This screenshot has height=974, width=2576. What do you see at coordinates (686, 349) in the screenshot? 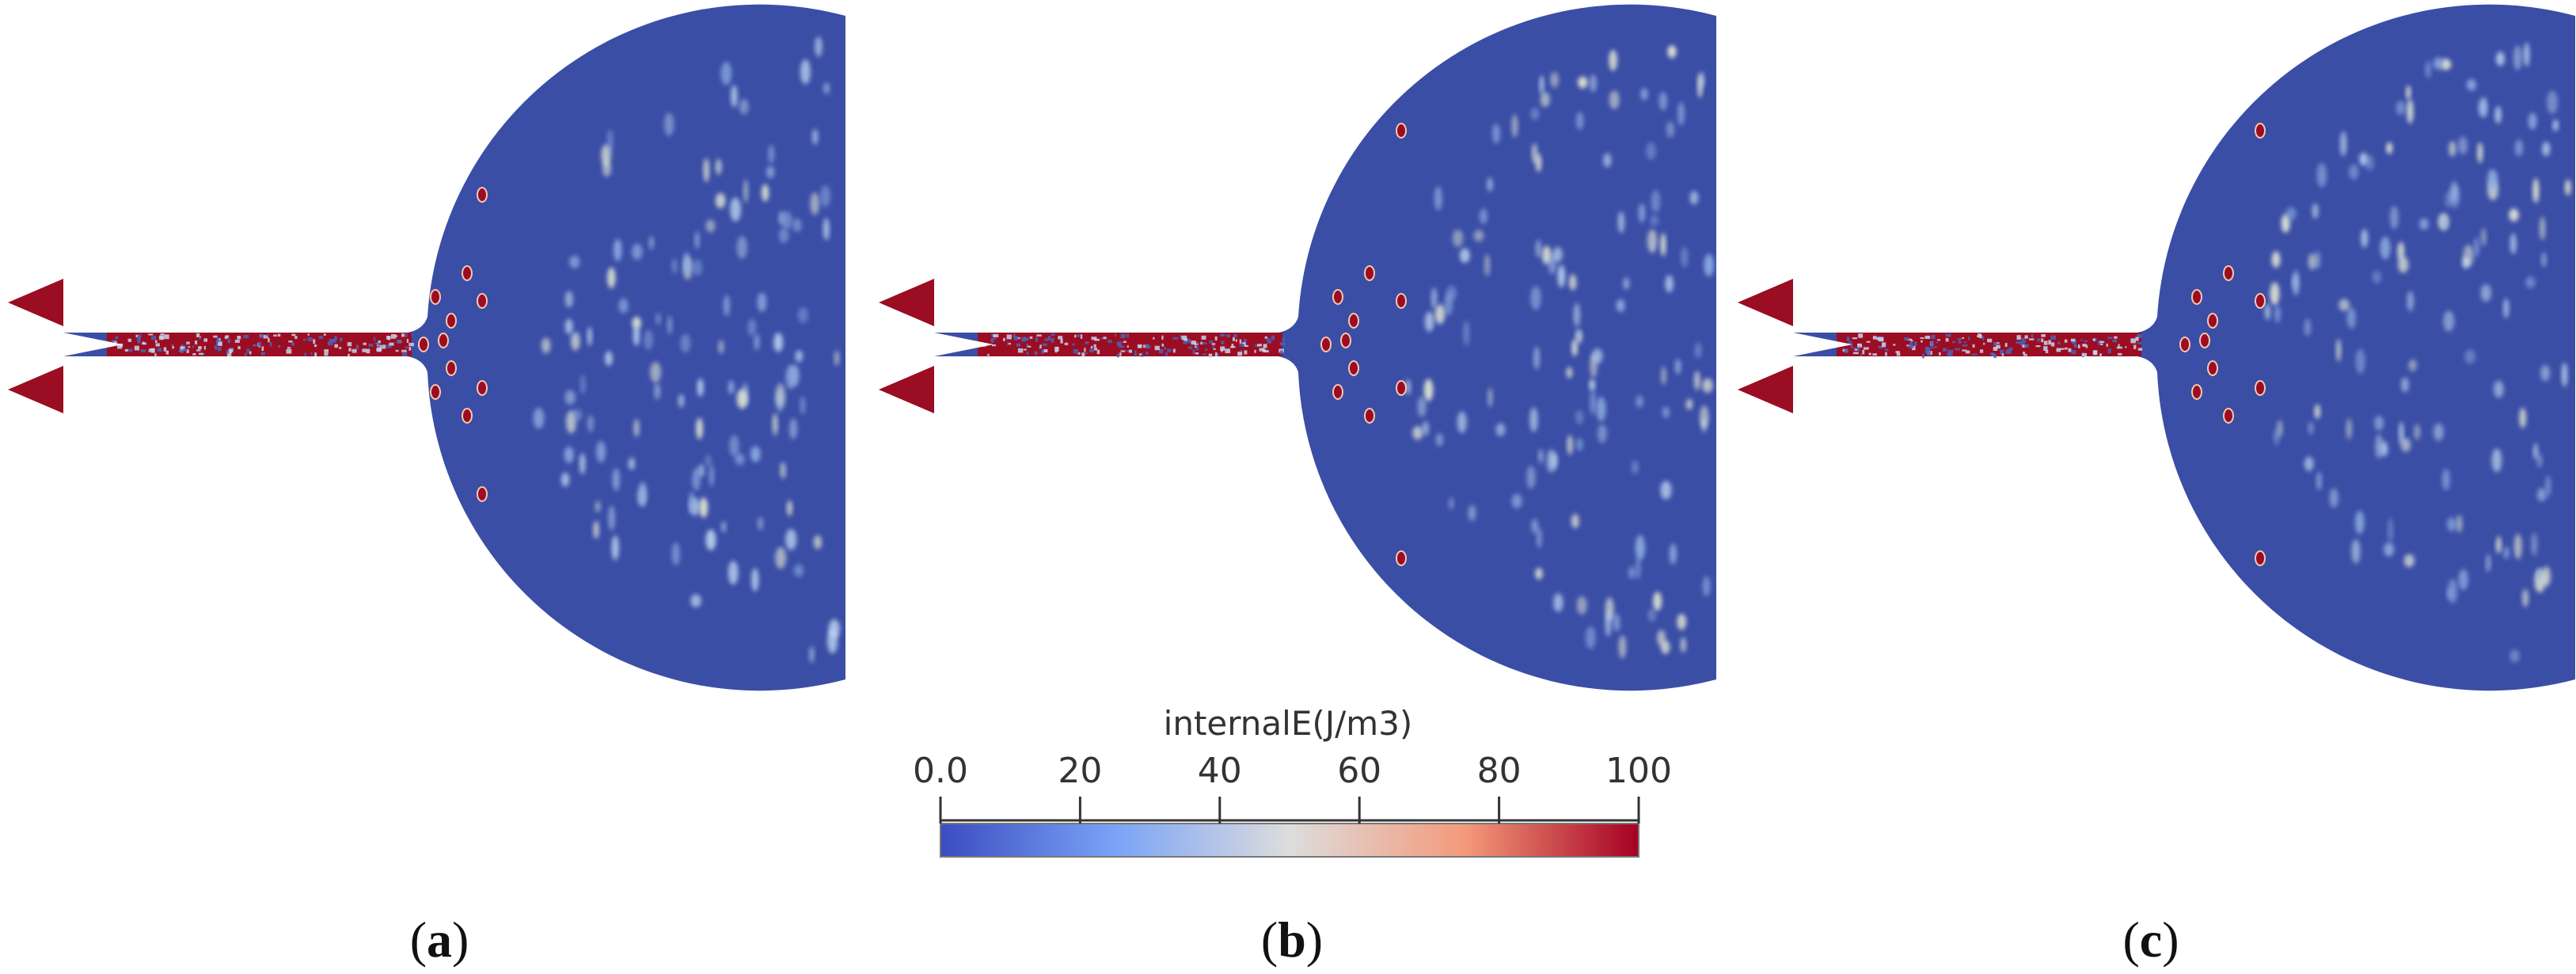
I see `hot-spots` at bounding box center [686, 349].